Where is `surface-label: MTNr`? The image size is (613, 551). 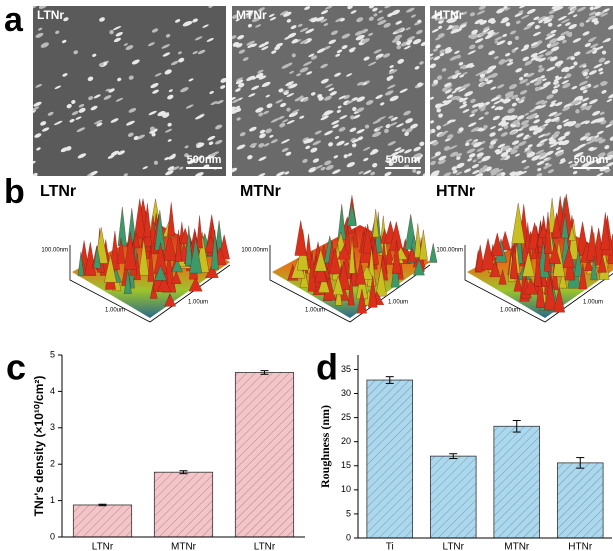 surface-label: MTNr is located at coordinates (260, 191).